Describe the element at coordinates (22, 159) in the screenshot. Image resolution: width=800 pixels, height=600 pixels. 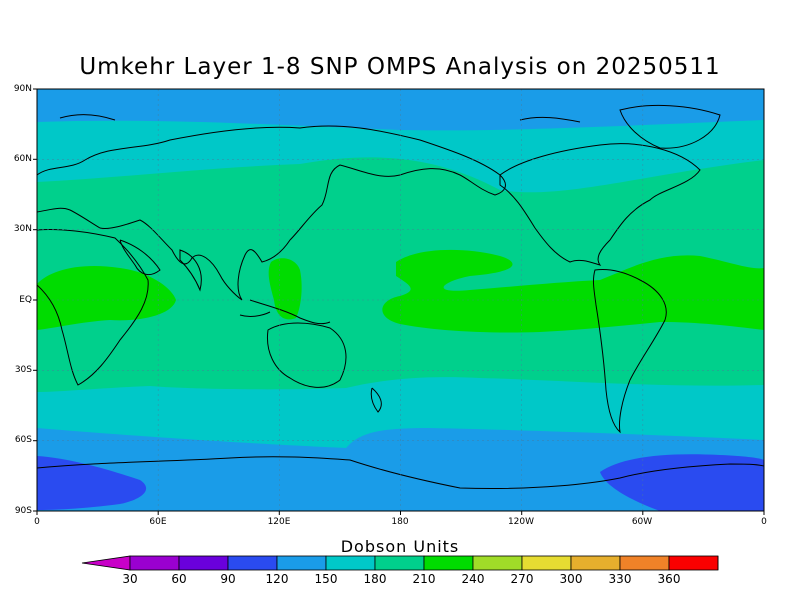
I see `lat-label-60n: 60N` at that location.